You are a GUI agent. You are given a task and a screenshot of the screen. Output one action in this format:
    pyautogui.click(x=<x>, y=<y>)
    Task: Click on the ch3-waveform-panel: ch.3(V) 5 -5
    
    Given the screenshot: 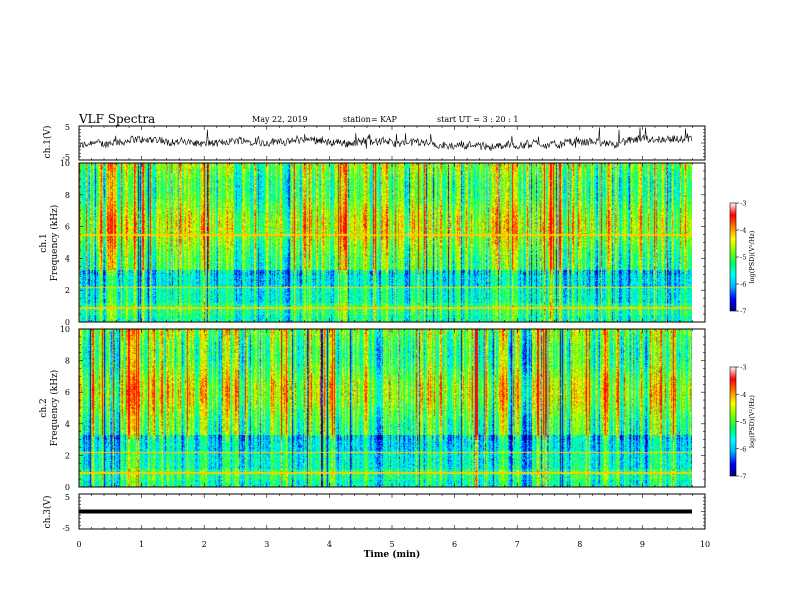 What is the action you would take?
    pyautogui.click(x=374, y=513)
    